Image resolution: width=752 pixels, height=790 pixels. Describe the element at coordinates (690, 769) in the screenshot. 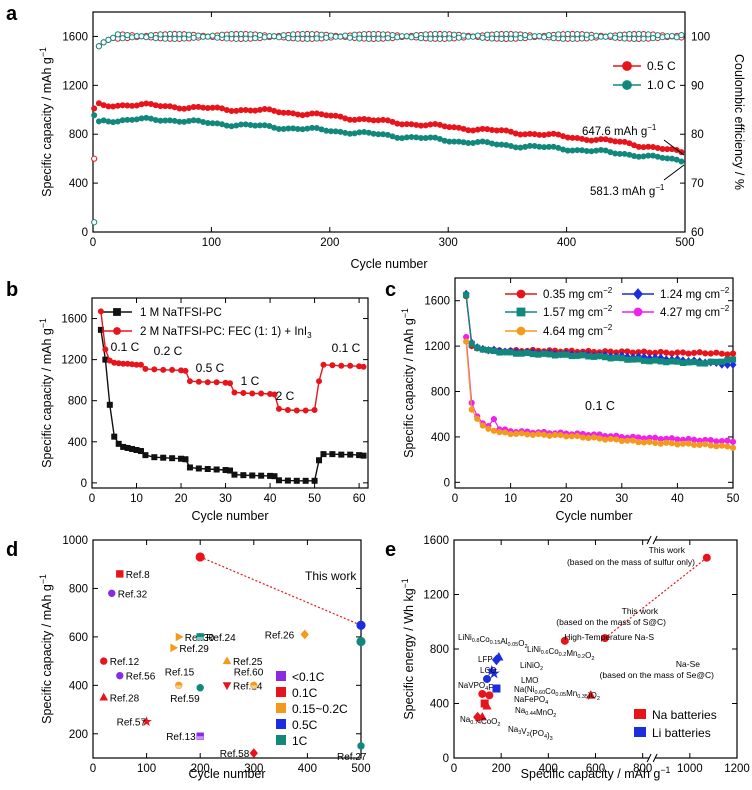

I see `x-tick-label: 1000` at that location.